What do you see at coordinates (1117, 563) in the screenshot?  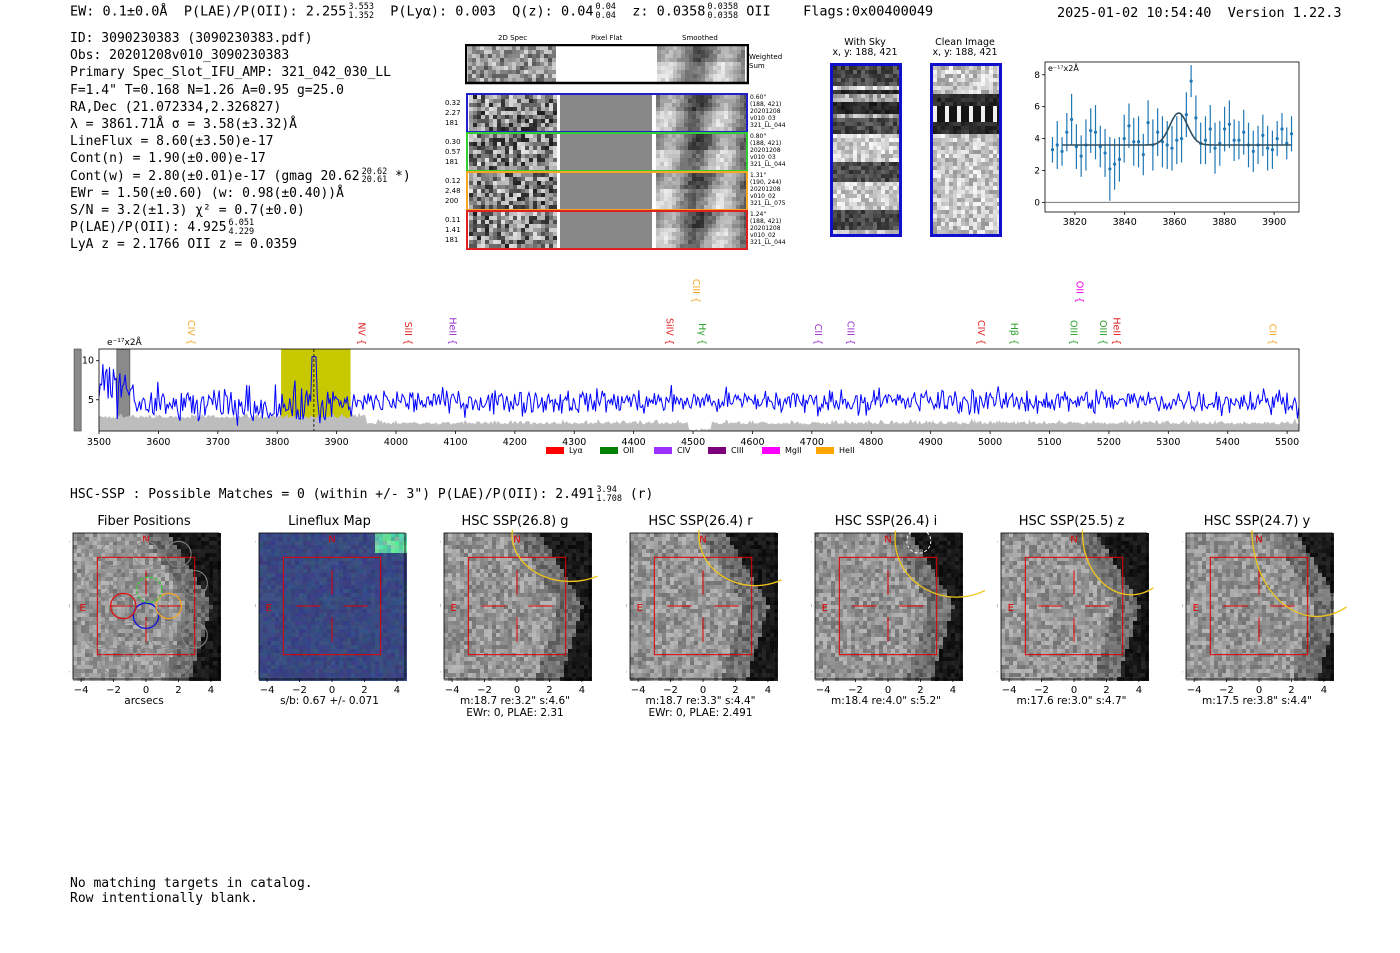 I see `galaxy-ellipse` at bounding box center [1117, 563].